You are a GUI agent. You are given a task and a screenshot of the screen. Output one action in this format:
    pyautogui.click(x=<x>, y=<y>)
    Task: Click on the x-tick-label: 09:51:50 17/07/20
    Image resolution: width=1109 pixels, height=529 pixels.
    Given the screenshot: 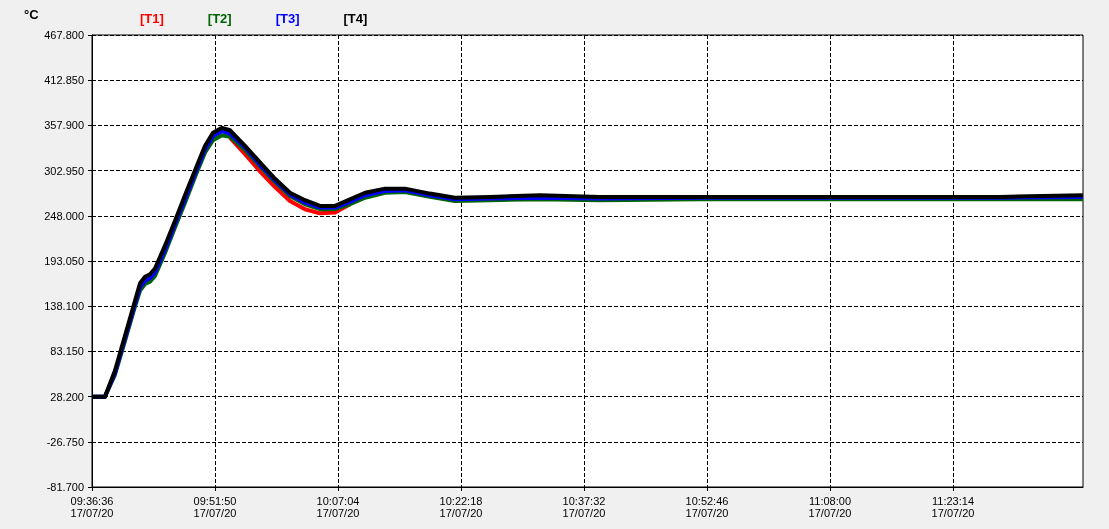 What is the action you would take?
    pyautogui.click(x=215, y=507)
    